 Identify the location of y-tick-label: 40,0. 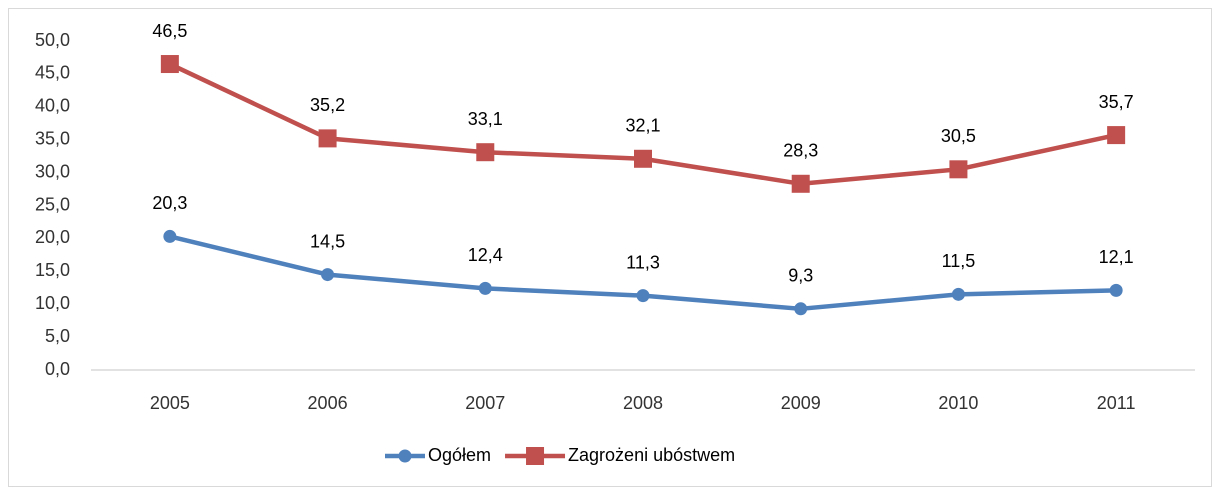
(52, 106).